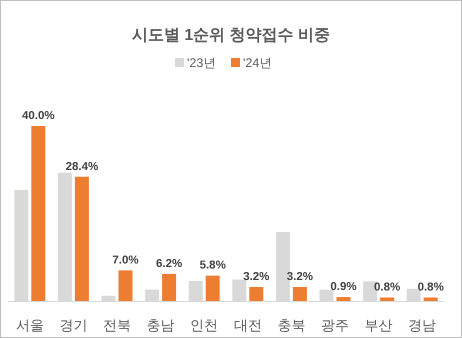 This screenshot has width=462, height=338. Describe the element at coordinates (73, 325) in the screenshot. I see `x-tick-label: 경기` at that location.